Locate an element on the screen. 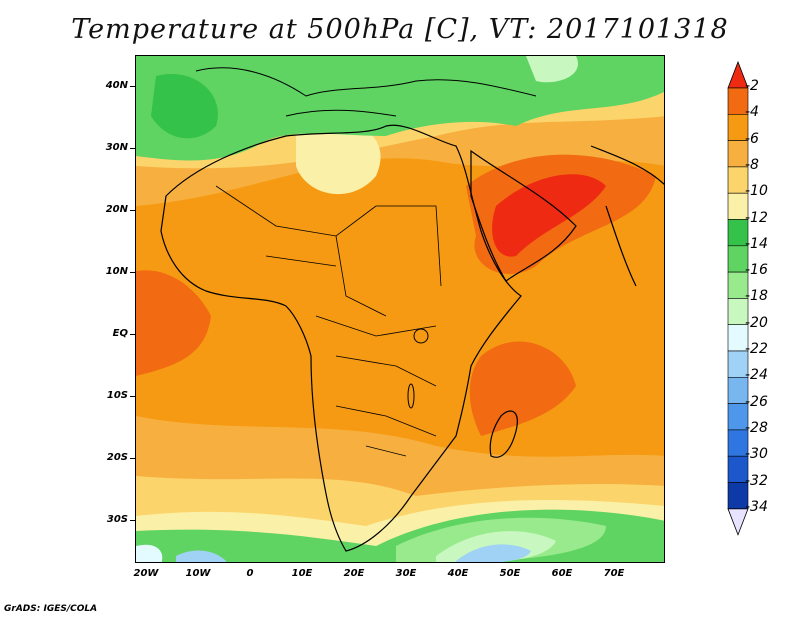  lat-label-30n: 30N is located at coordinates (116, 147).